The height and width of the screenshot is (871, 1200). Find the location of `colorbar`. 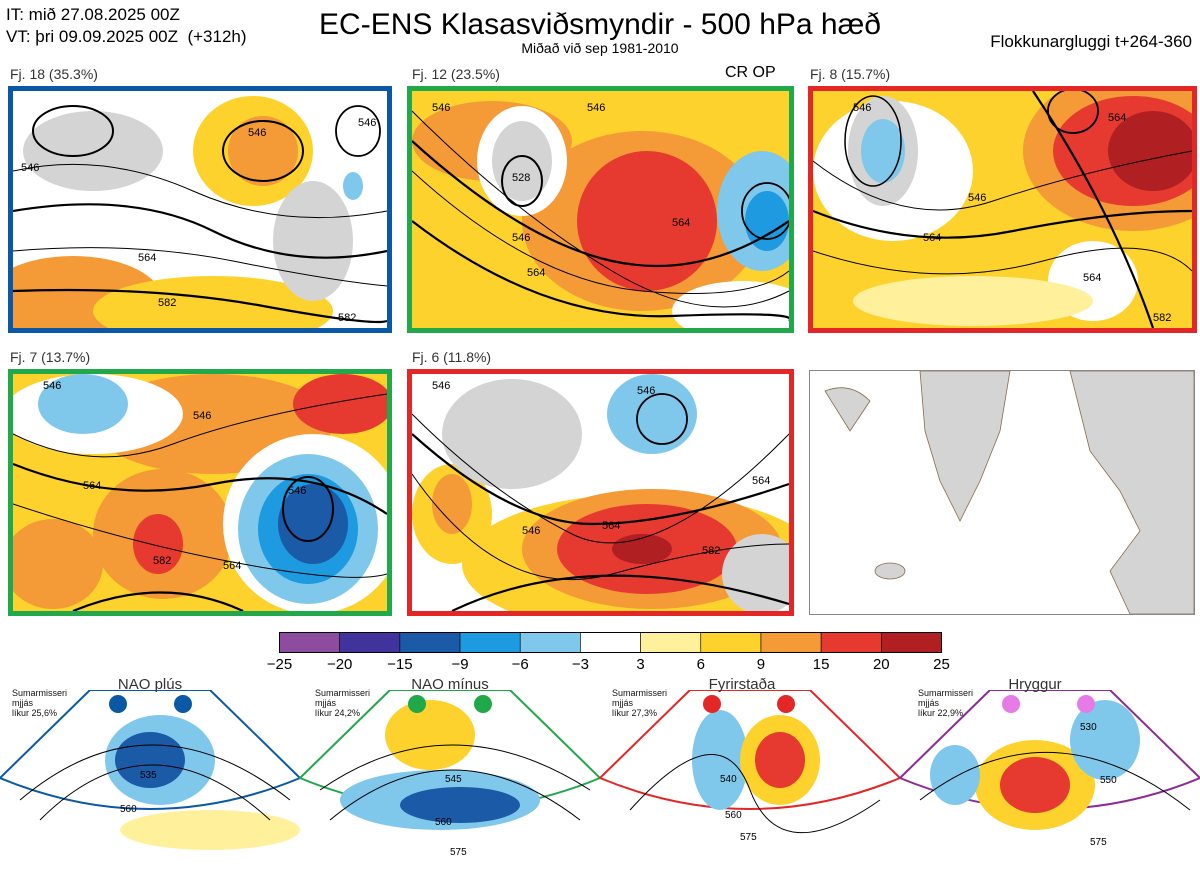

colorbar is located at coordinates (610, 642).